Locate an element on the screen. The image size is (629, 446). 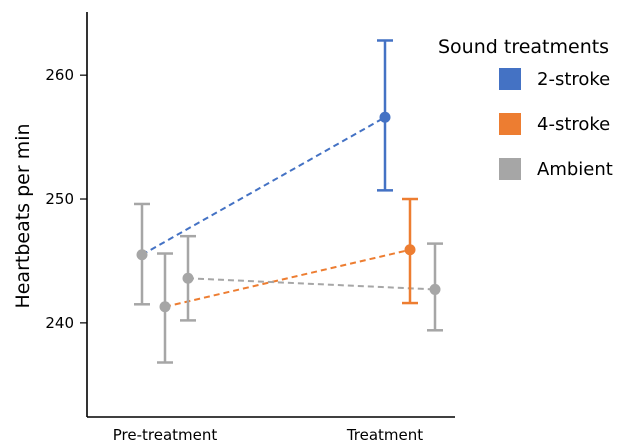
x-category-label: Pre-treatment is located at coordinates (165, 435).